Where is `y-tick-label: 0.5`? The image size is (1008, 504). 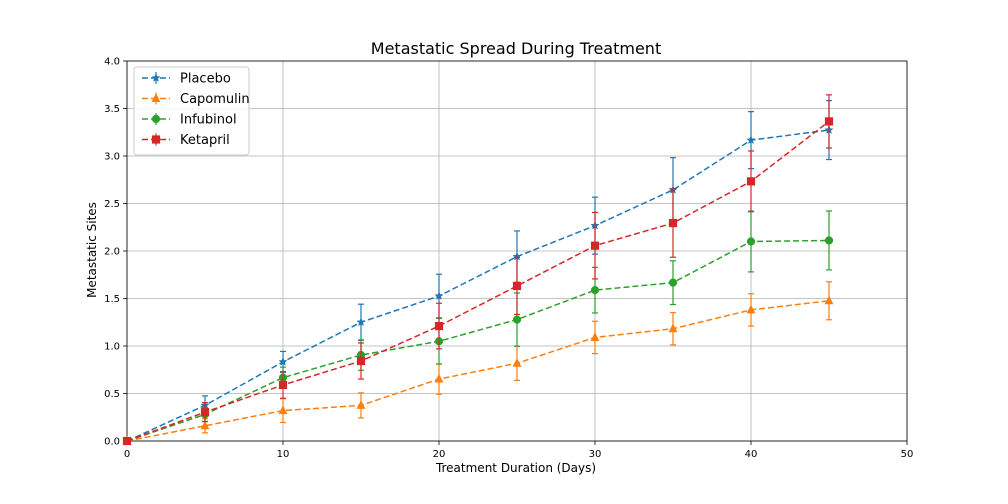 y-tick-label: 0.5 is located at coordinates (112, 394).